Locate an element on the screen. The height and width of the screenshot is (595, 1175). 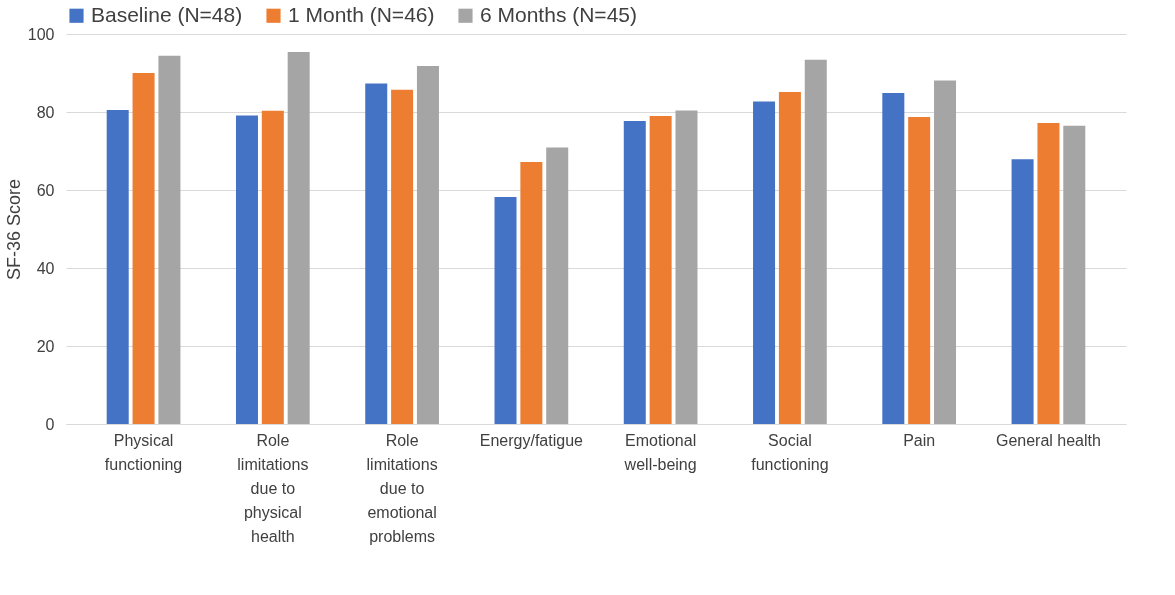
y-tick-label: 0 is located at coordinates (50, 424).